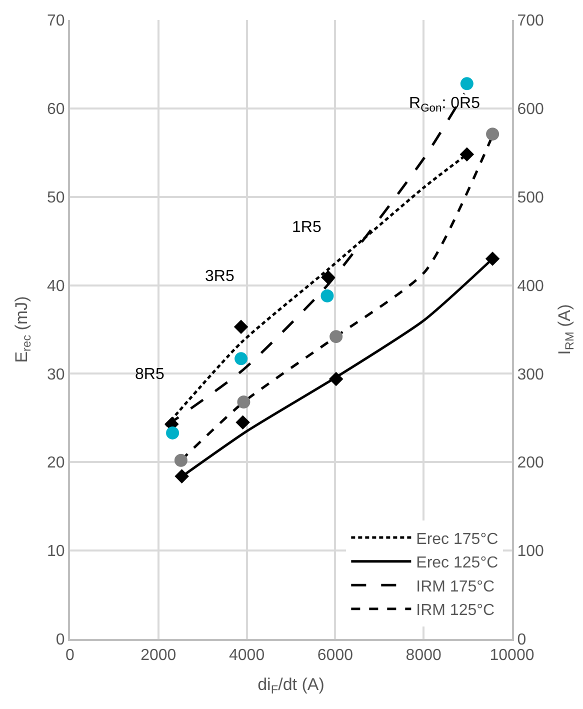  What do you see at coordinates (56, 197) in the screenshot?
I see `y-tick-label: 50` at bounding box center [56, 197].